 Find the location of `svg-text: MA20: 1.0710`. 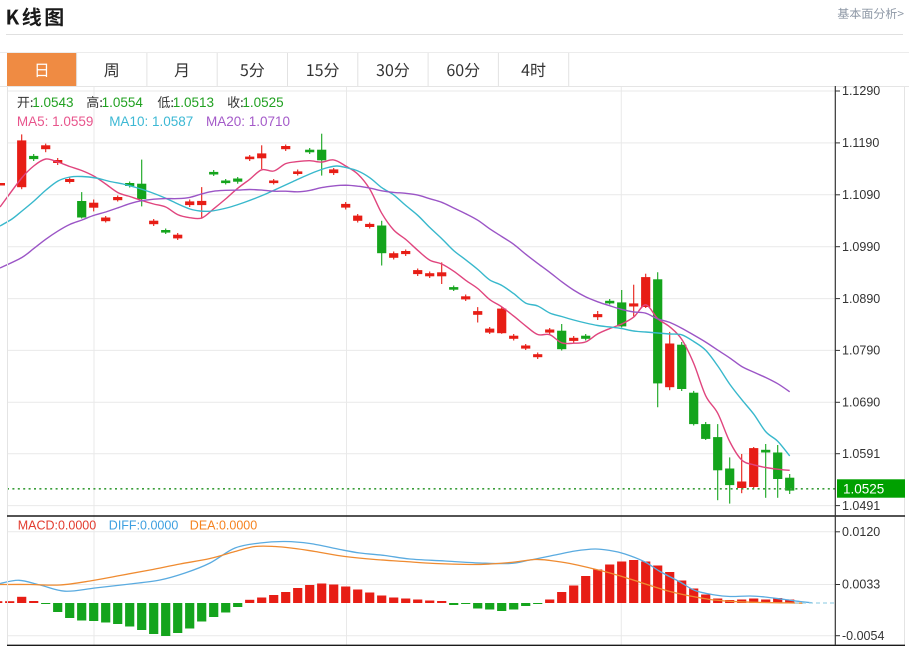

svg-text: MA20: 1.0710 is located at coordinates (248, 121).